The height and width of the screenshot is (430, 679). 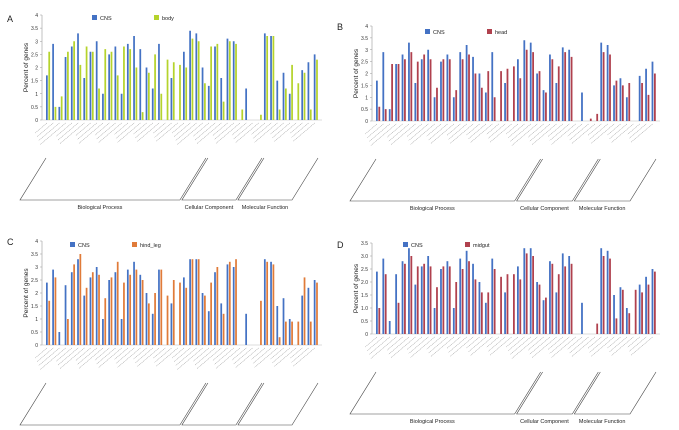 I want to click on legend-label: head, so click(x=501, y=33).